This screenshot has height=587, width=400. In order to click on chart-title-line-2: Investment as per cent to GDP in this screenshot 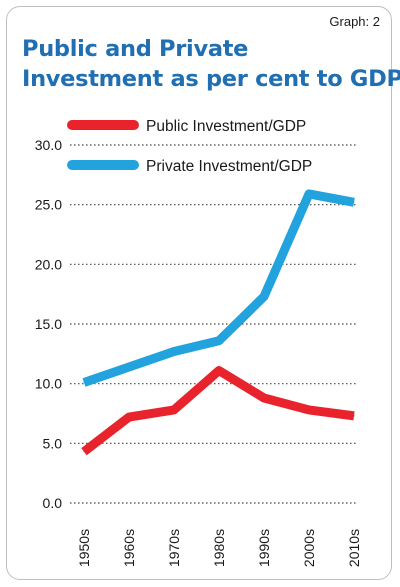, I will do `click(211, 79)`.